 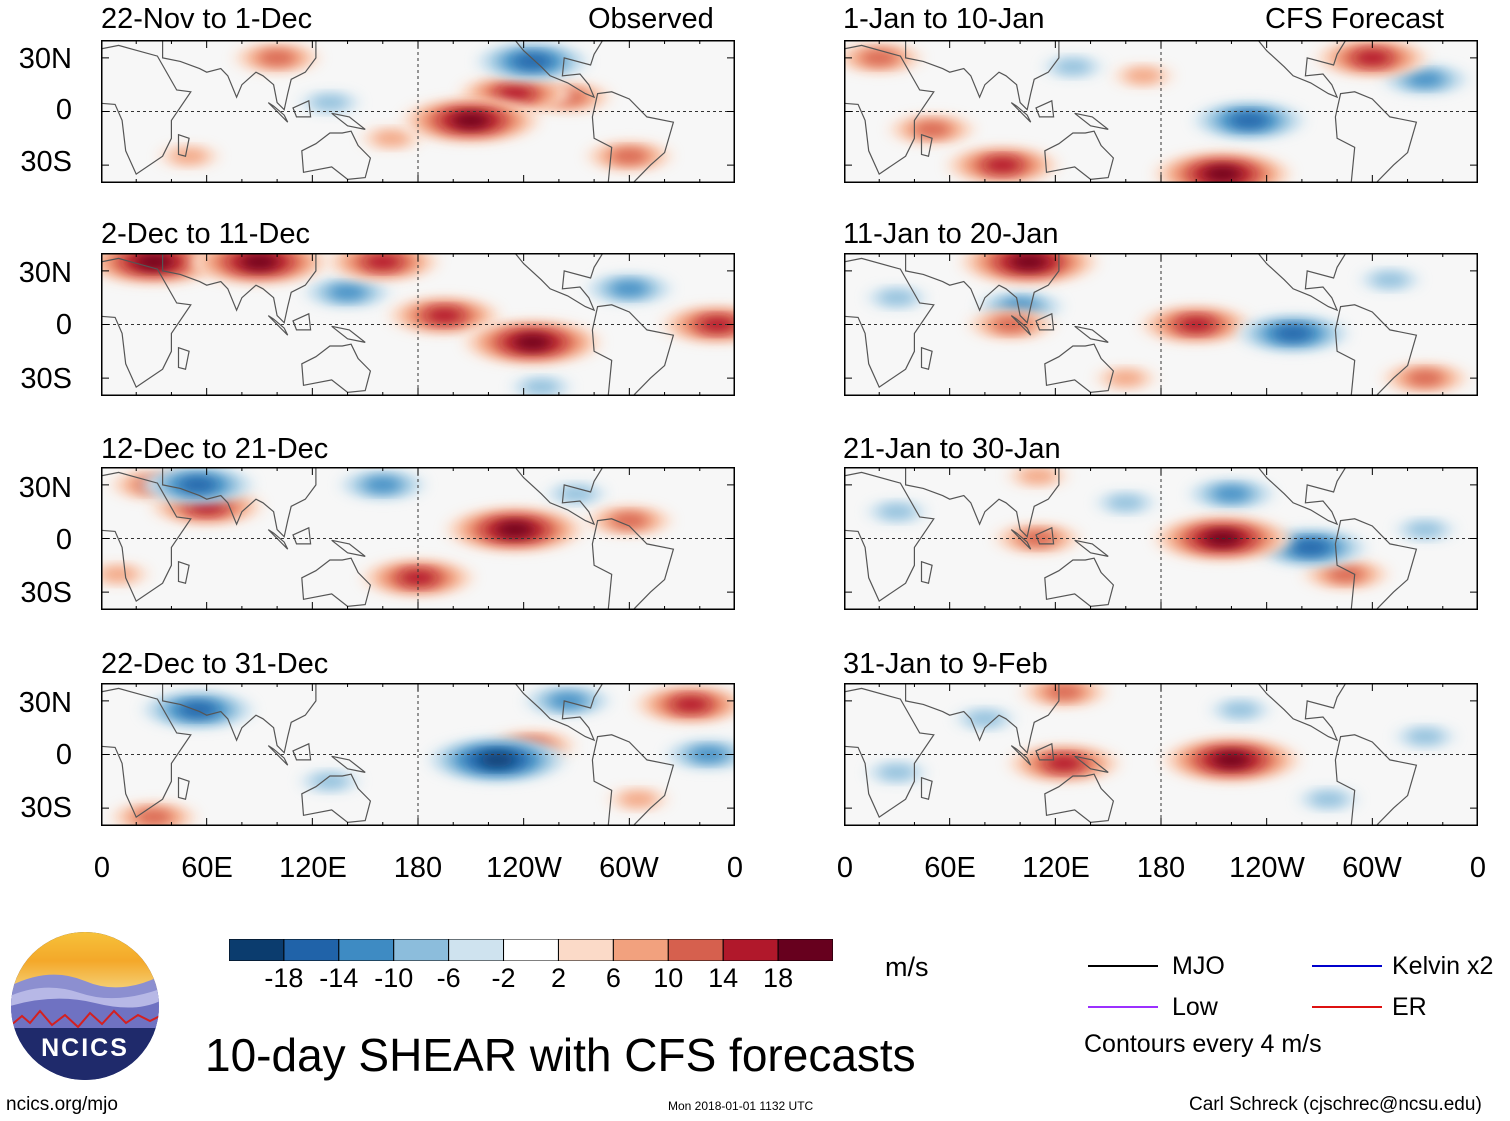 I want to click on legend-kelvin-label: Kelvin x2, so click(x=1443, y=966).